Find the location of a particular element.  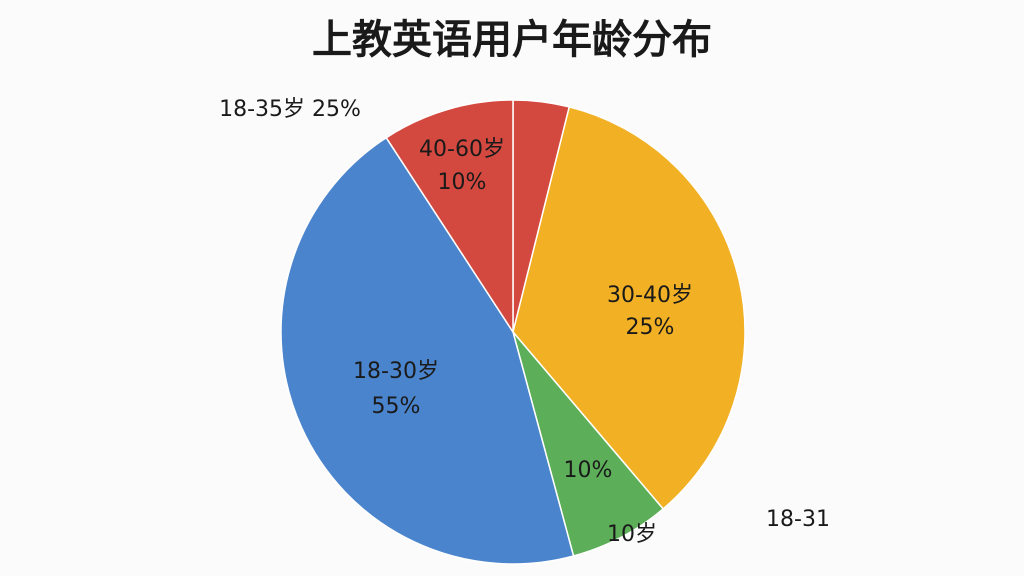

annotation: 25% is located at coordinates (650, 327).